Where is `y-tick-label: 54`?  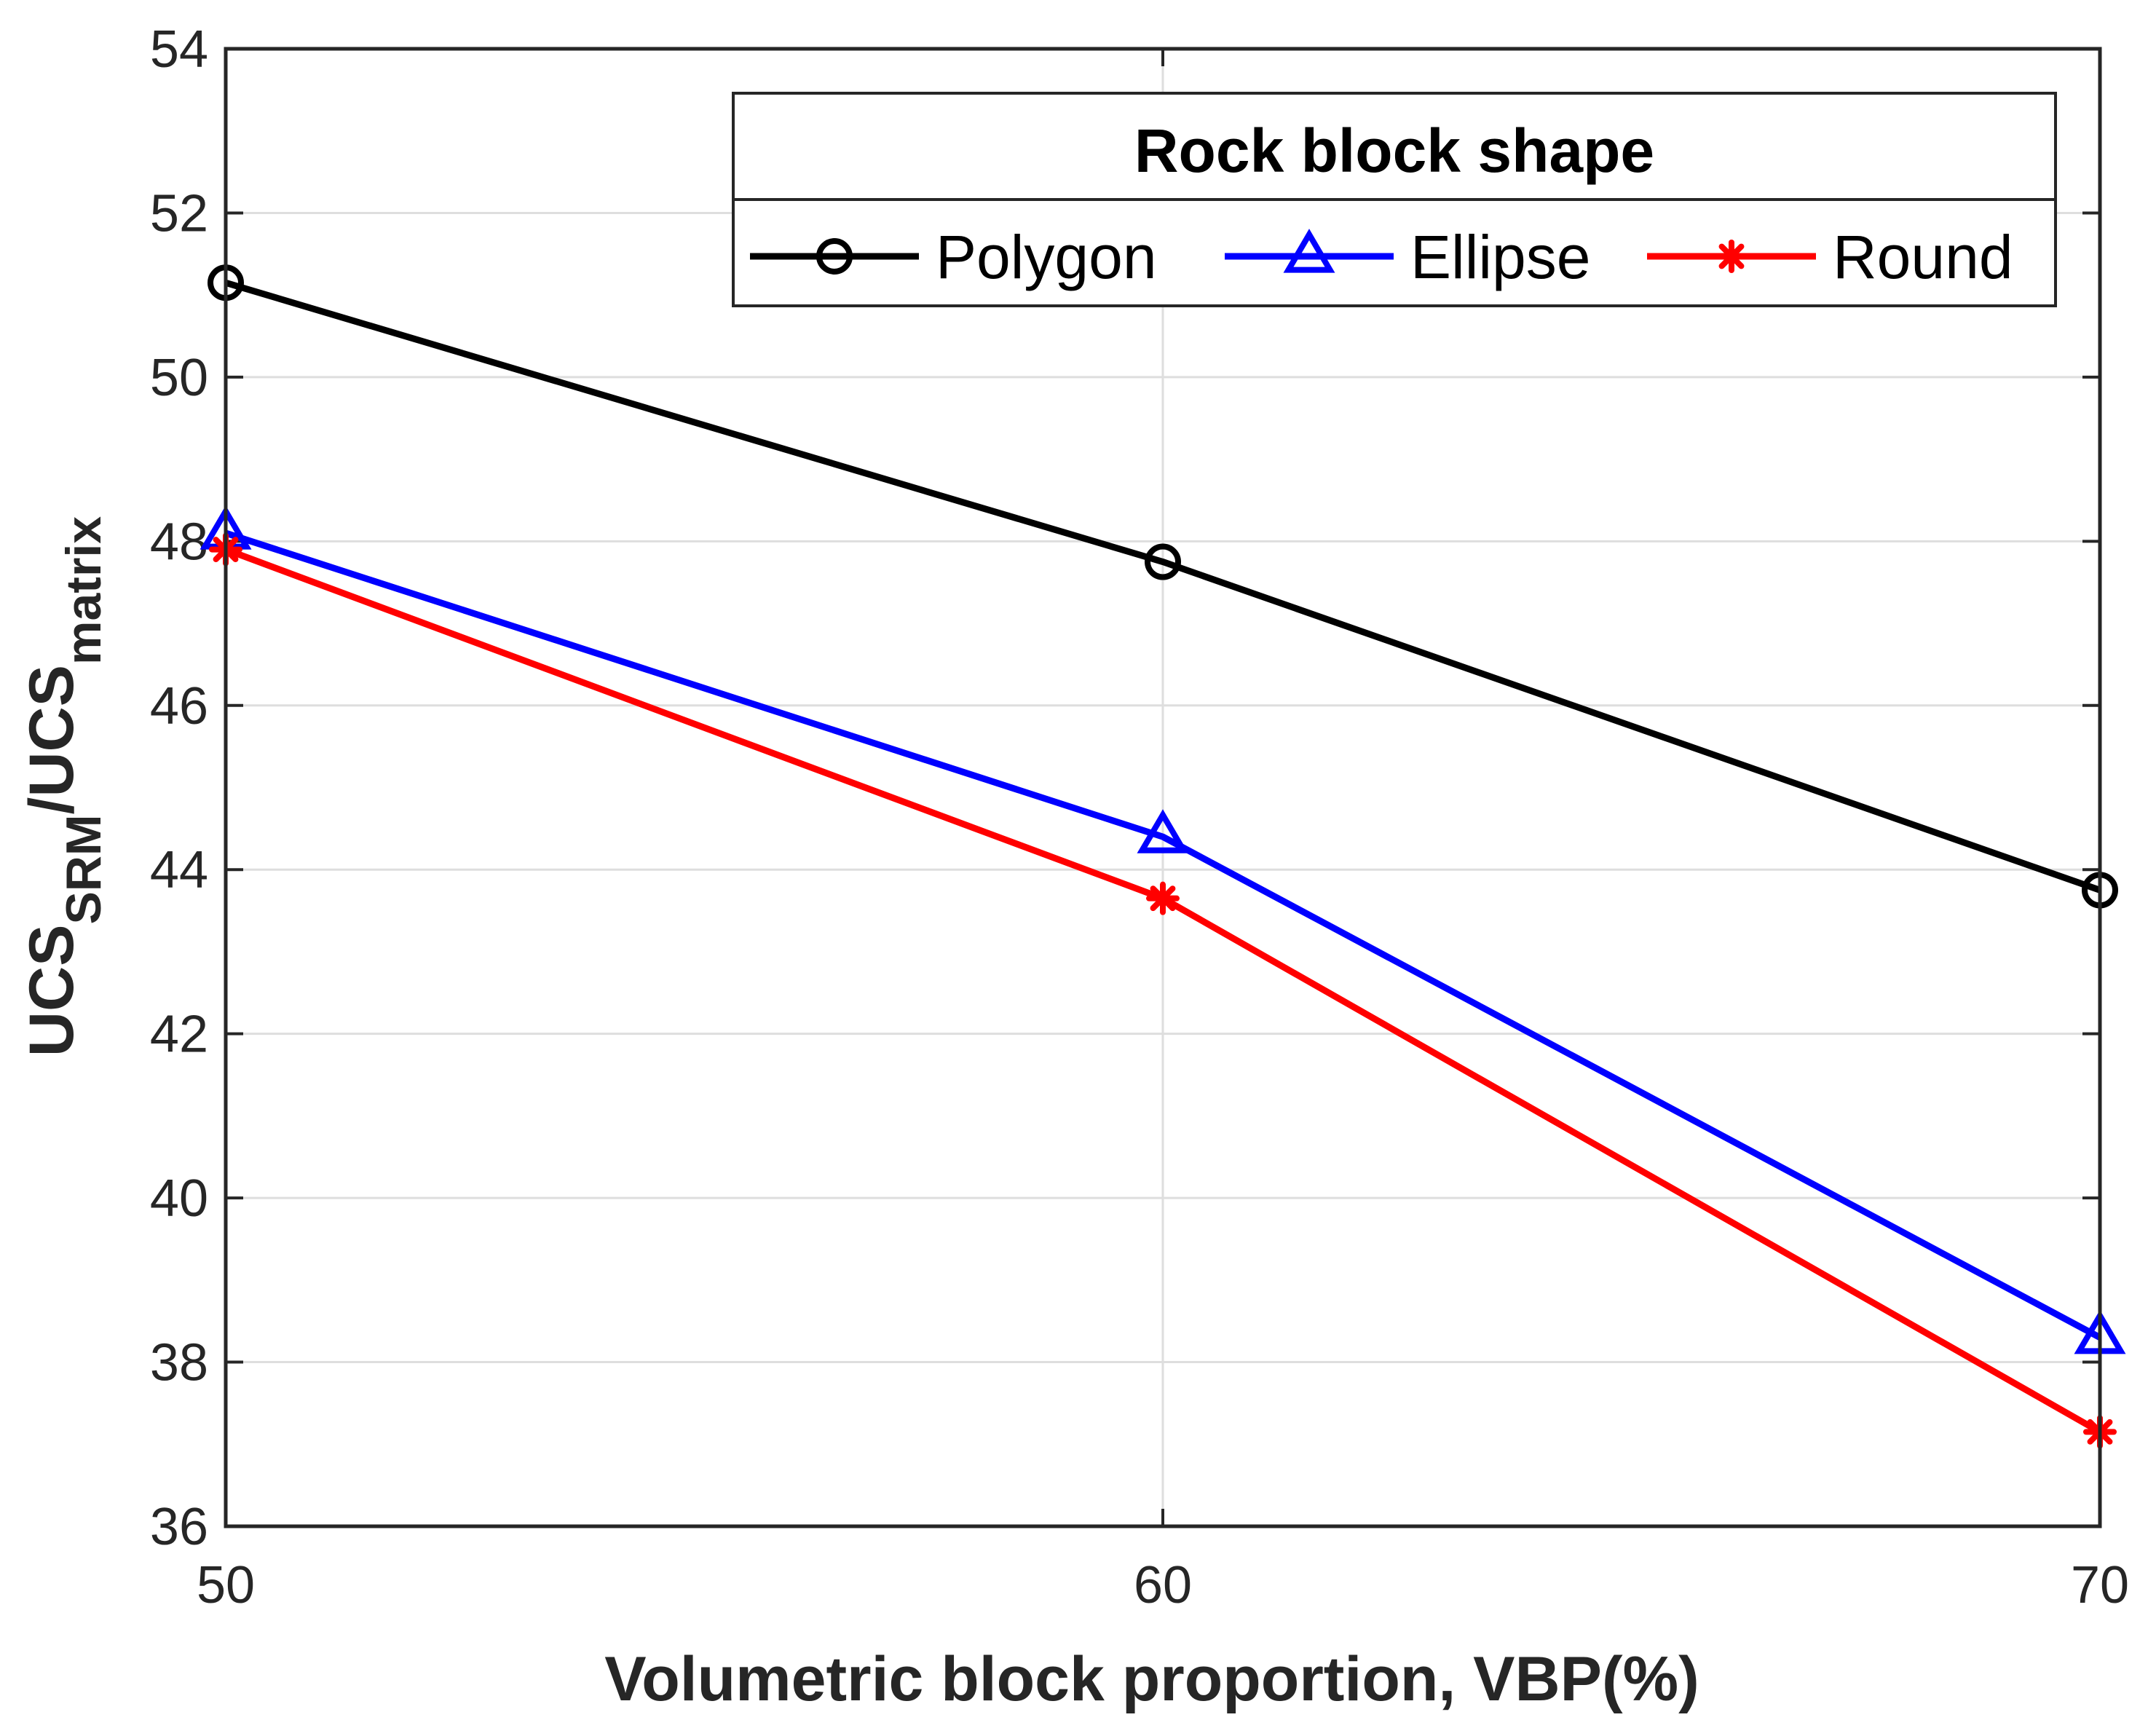
y-tick-label: 54 is located at coordinates (179, 49).